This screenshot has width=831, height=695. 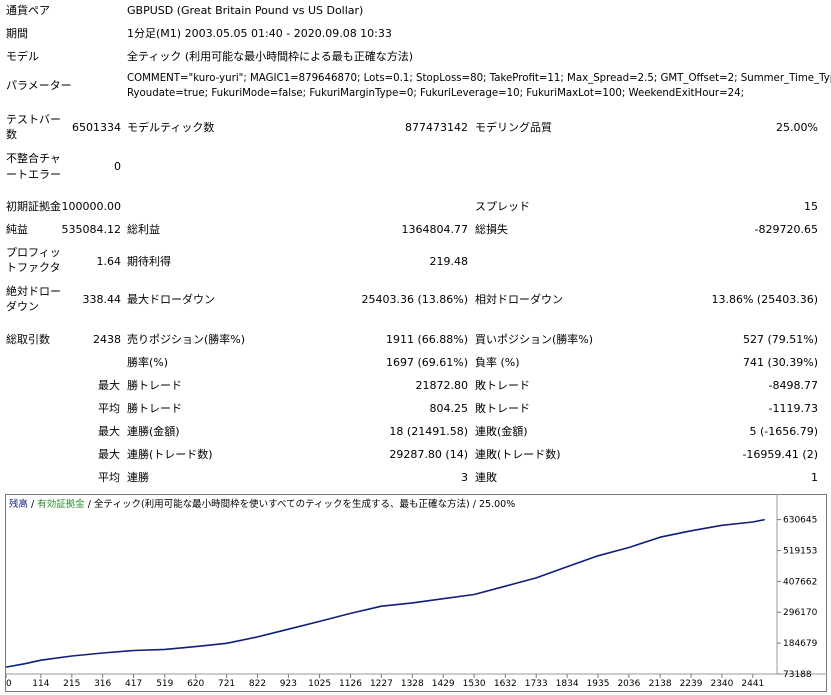 I want to click on initial-deposit-value: 100000.00, so click(x=91, y=206).